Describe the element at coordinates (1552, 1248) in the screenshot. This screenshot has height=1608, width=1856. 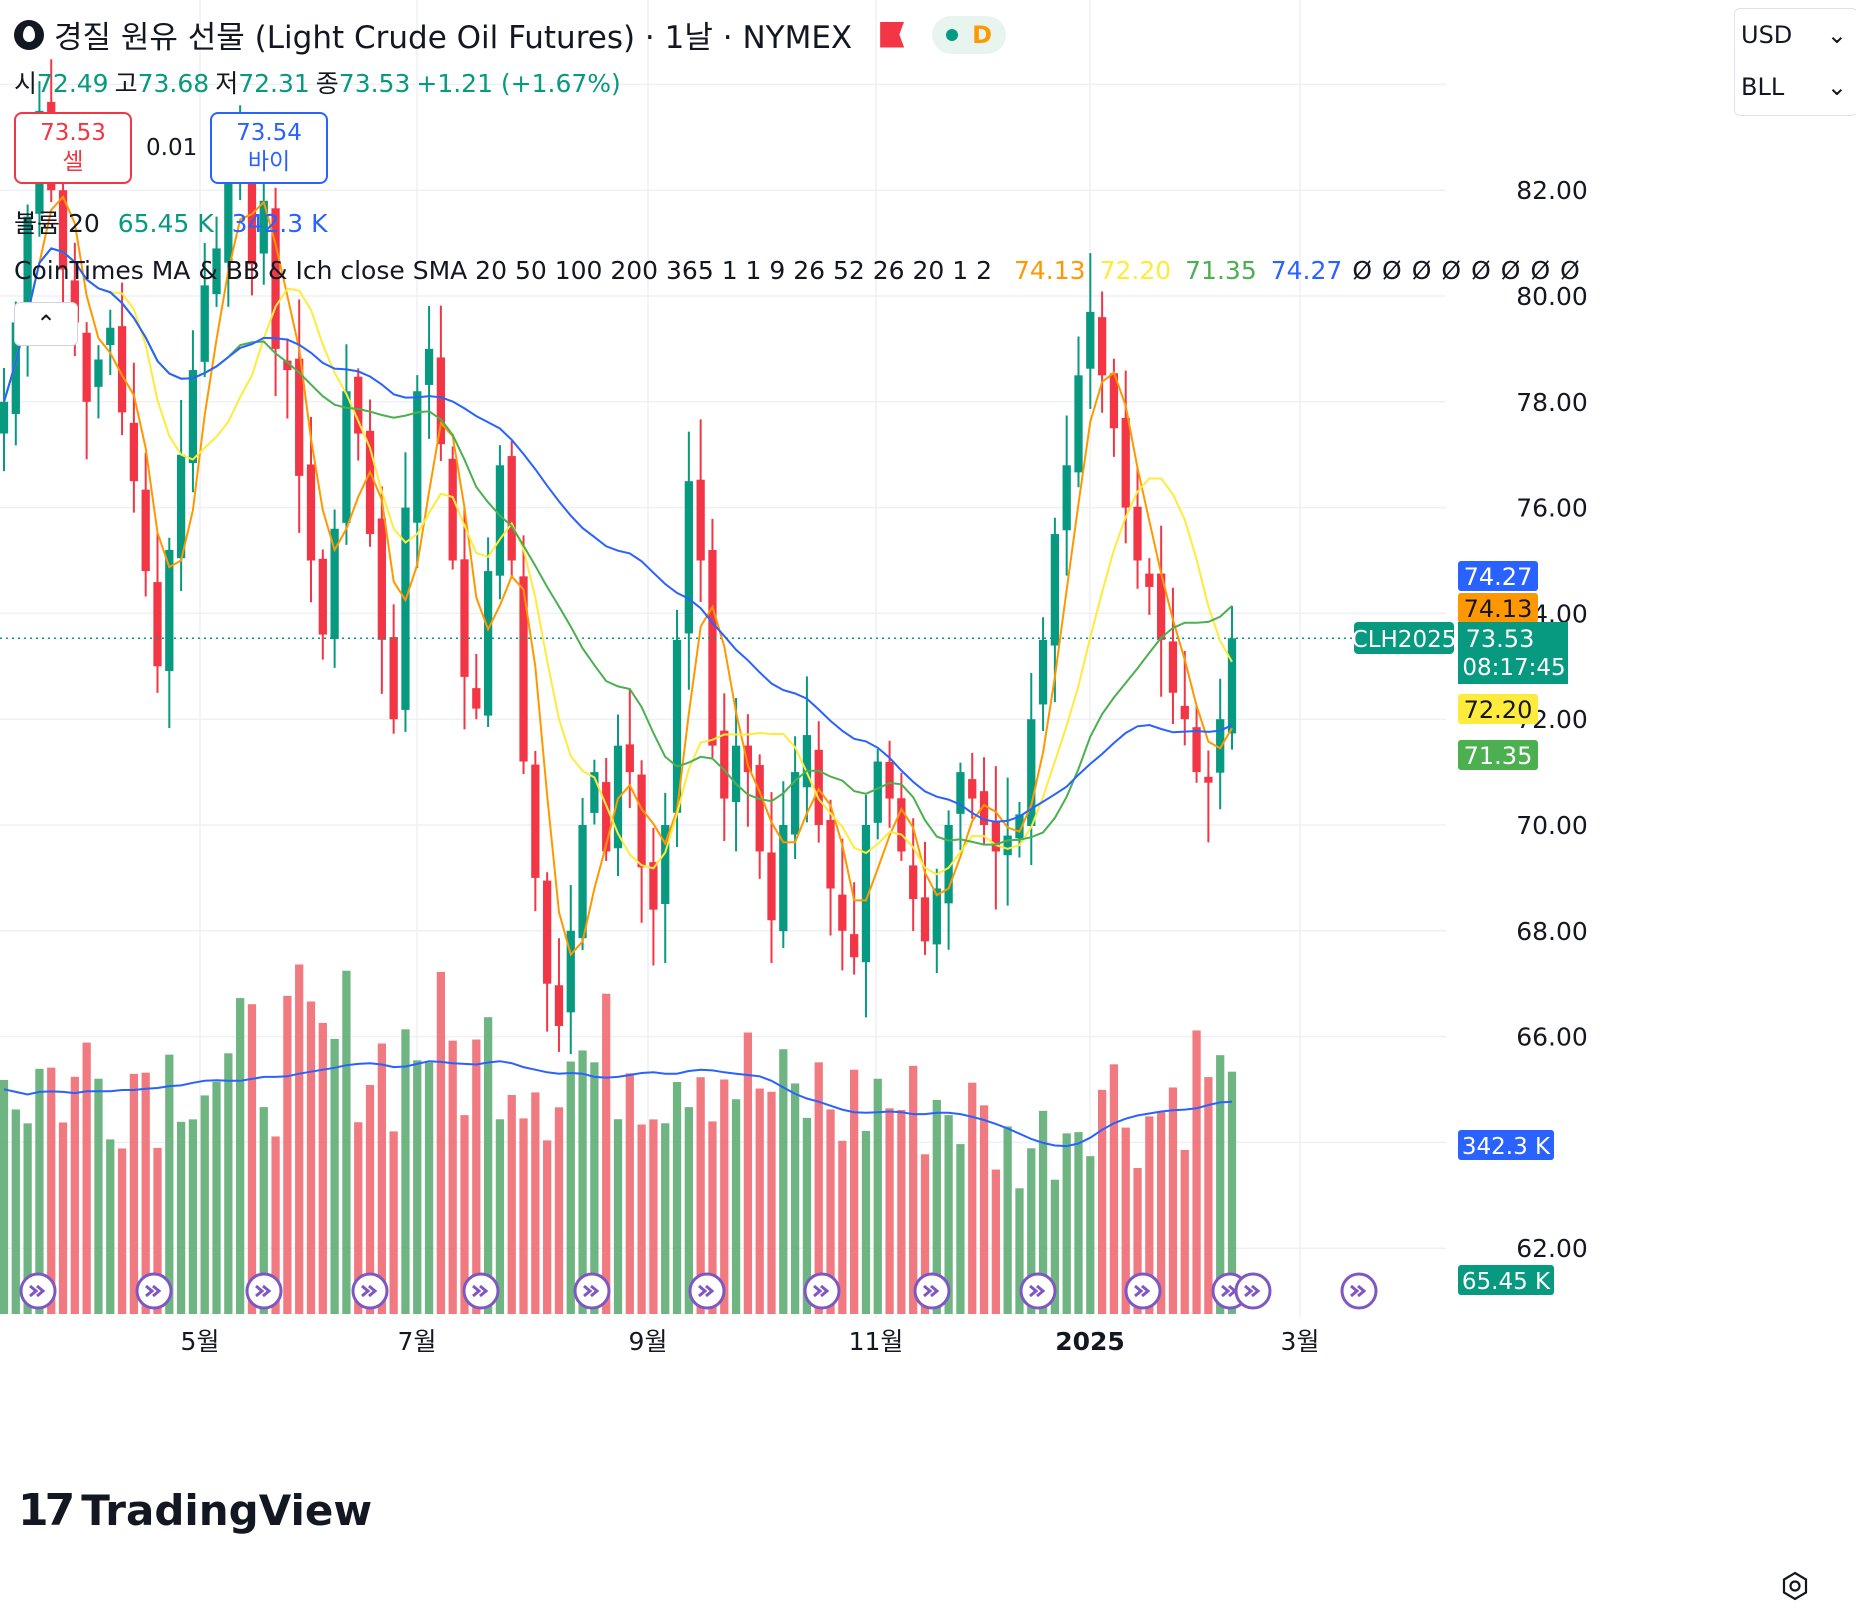
I see `y-axis-tick-label: 62.00` at that location.